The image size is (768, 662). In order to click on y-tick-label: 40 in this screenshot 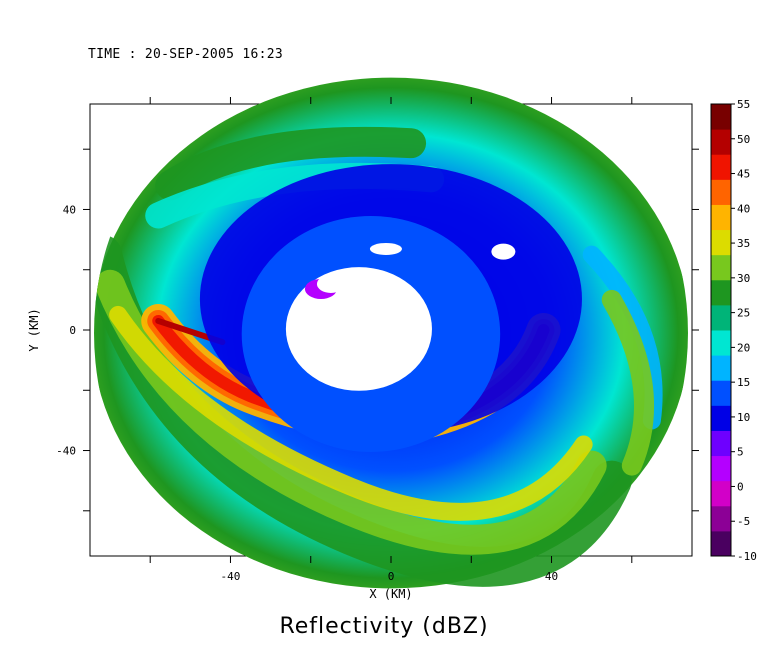, I will do `click(69, 209)`.